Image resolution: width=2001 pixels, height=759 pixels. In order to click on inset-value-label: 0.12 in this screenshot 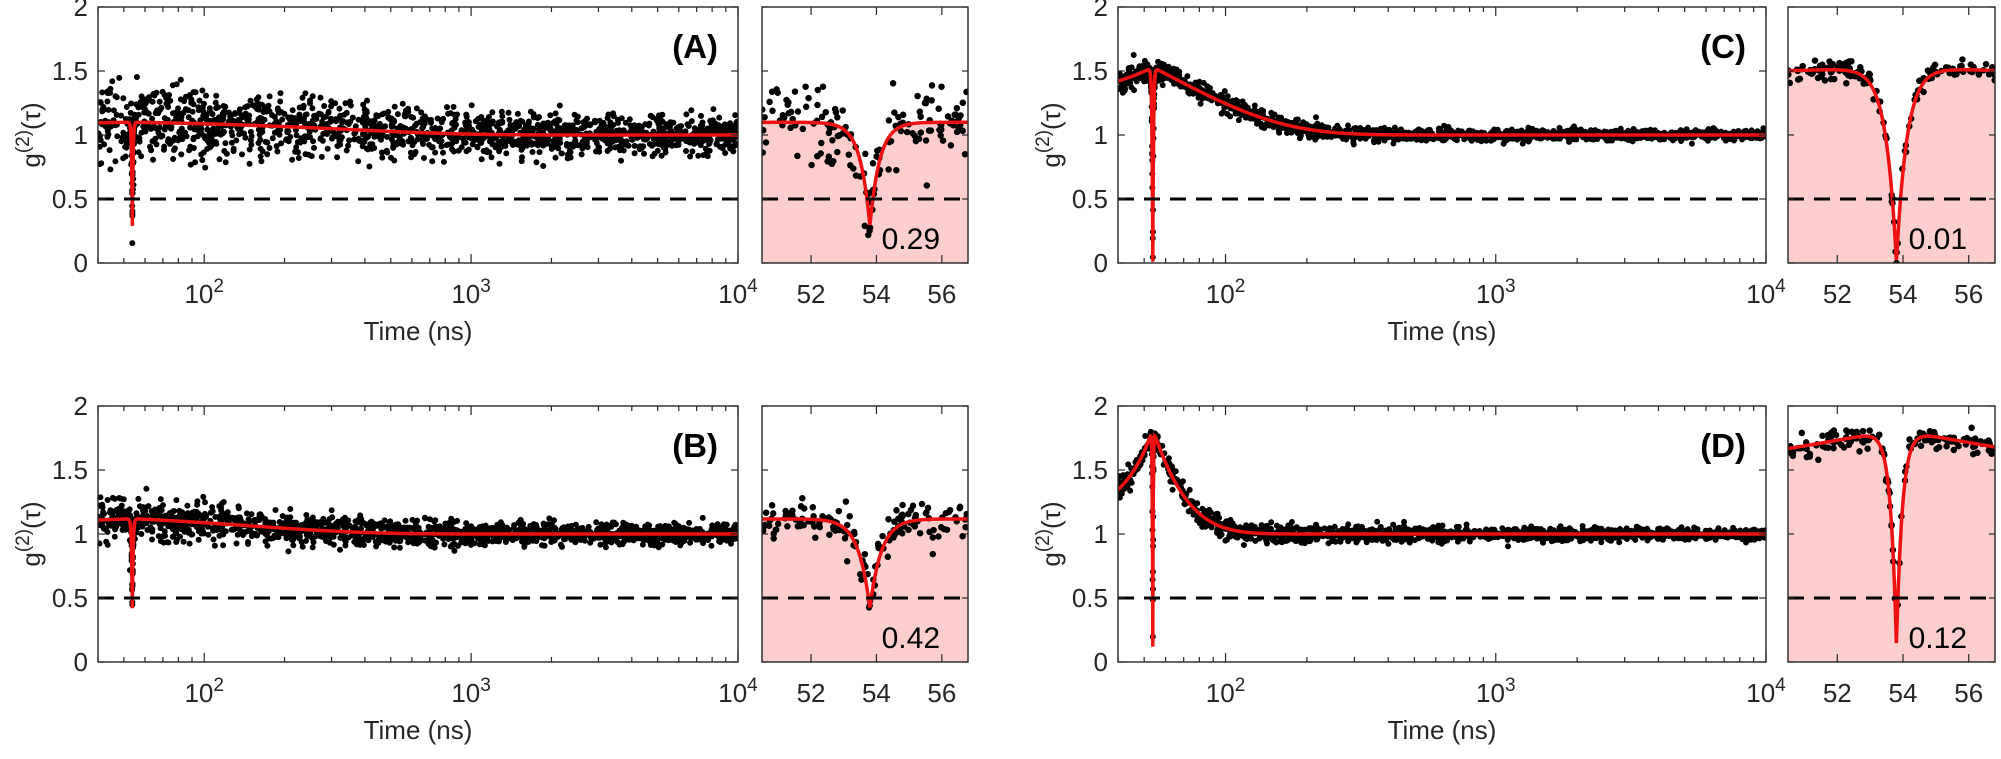, I will do `click(1938, 638)`.